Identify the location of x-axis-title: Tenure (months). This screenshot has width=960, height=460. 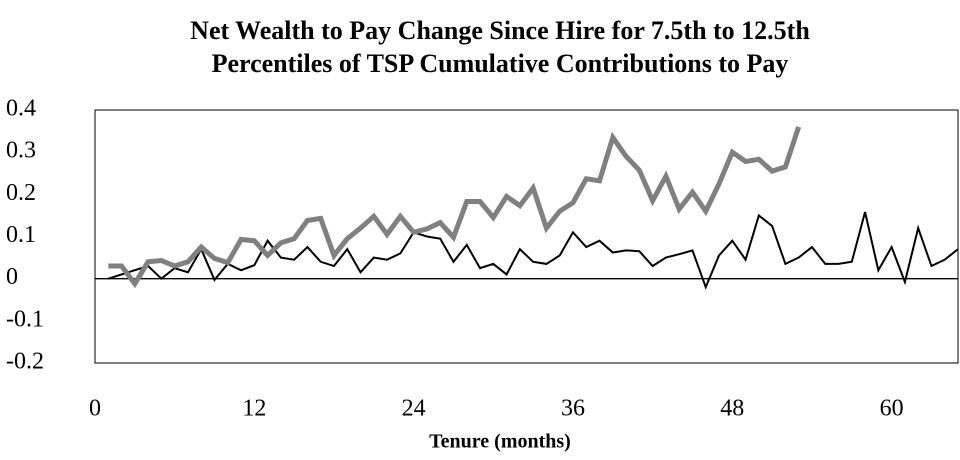
(500, 442).